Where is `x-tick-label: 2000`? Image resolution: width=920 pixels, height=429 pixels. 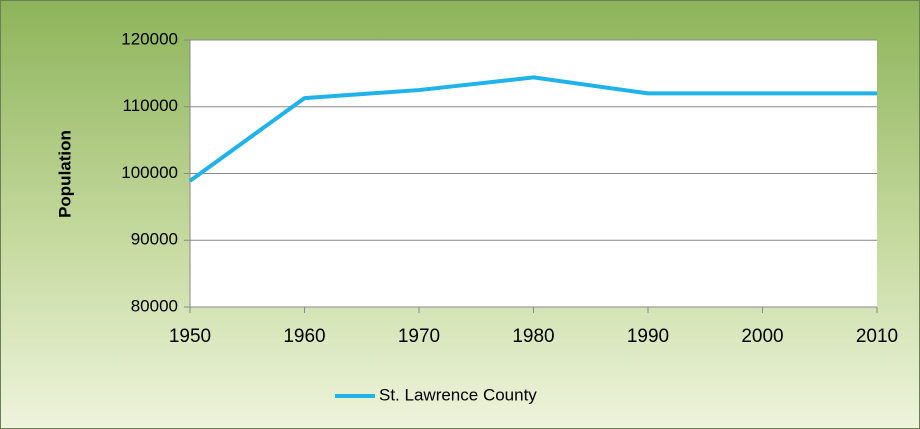
x-tick-label: 2000 is located at coordinates (762, 336).